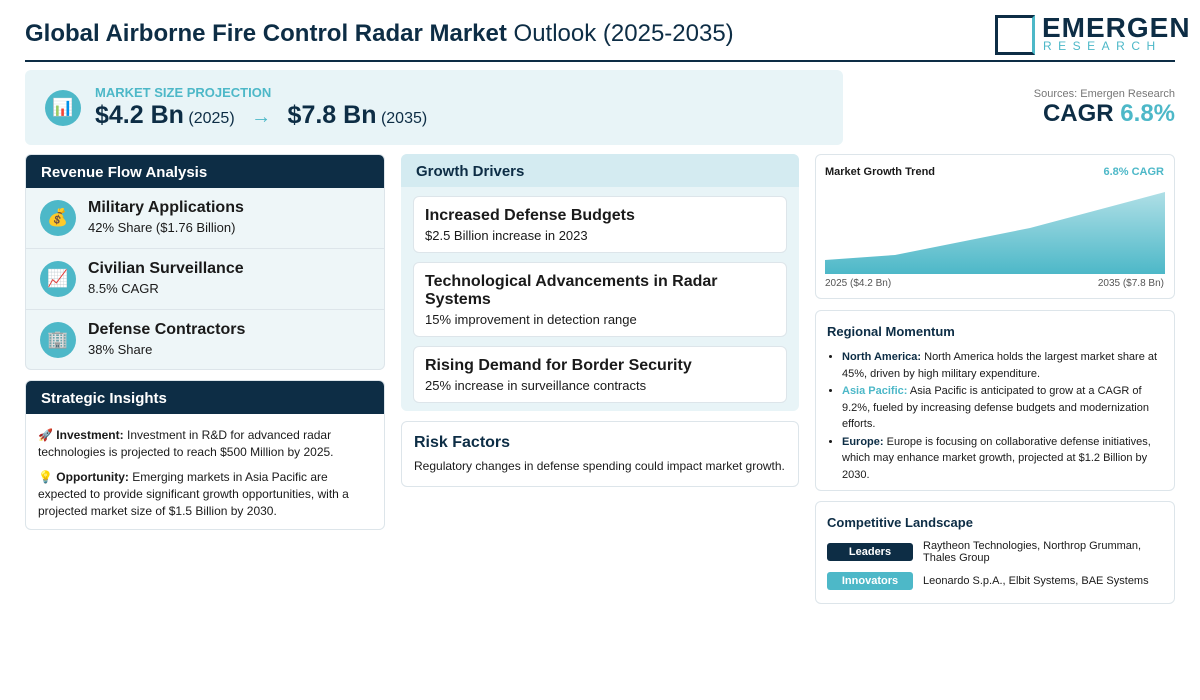 The height and width of the screenshot is (700, 1200). I want to click on trend-start: 2025 ($4.2 Bn), so click(858, 283).